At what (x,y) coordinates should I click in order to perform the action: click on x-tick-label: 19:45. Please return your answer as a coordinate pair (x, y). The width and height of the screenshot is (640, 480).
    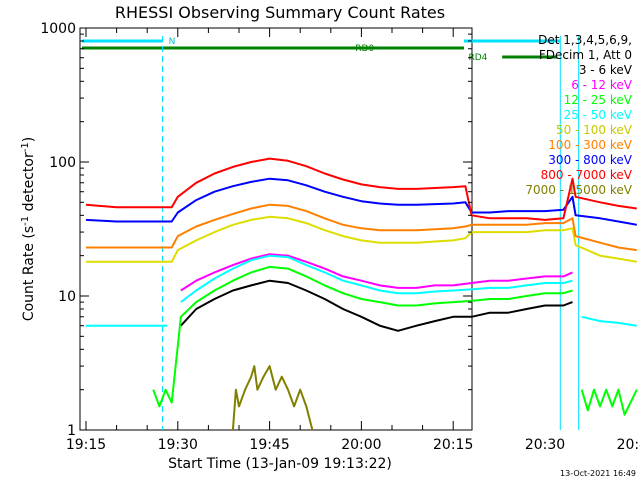
    Looking at the image, I should click on (269, 445).